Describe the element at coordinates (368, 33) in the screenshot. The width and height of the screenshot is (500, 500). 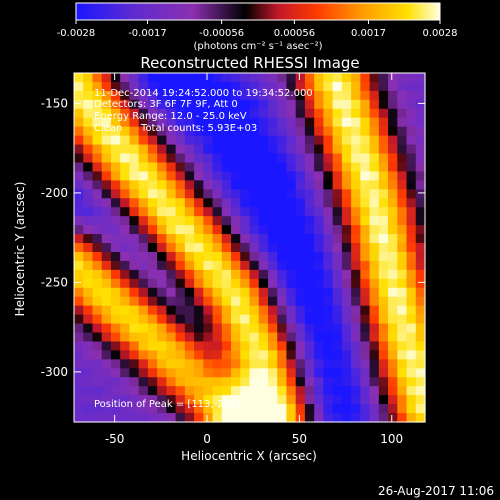
I see `colorbar-tick-label: 0.0017` at that location.